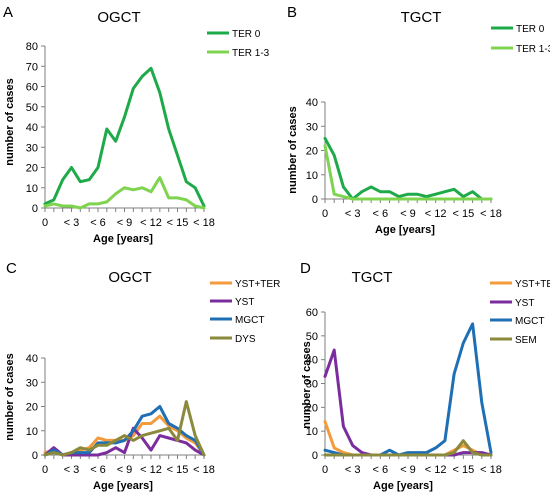 This screenshot has width=550, height=497. Describe the element at coordinates (353, 470) in the screenshot. I see `panel-d-x-tick-label: < 3` at that location.